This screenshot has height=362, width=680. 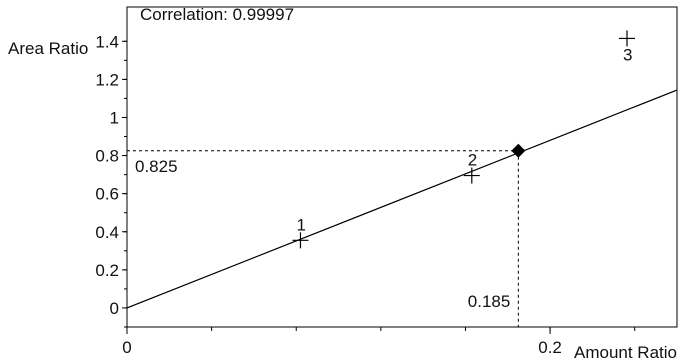 I want to click on y-tick-label: 0.2, so click(x=107, y=270).